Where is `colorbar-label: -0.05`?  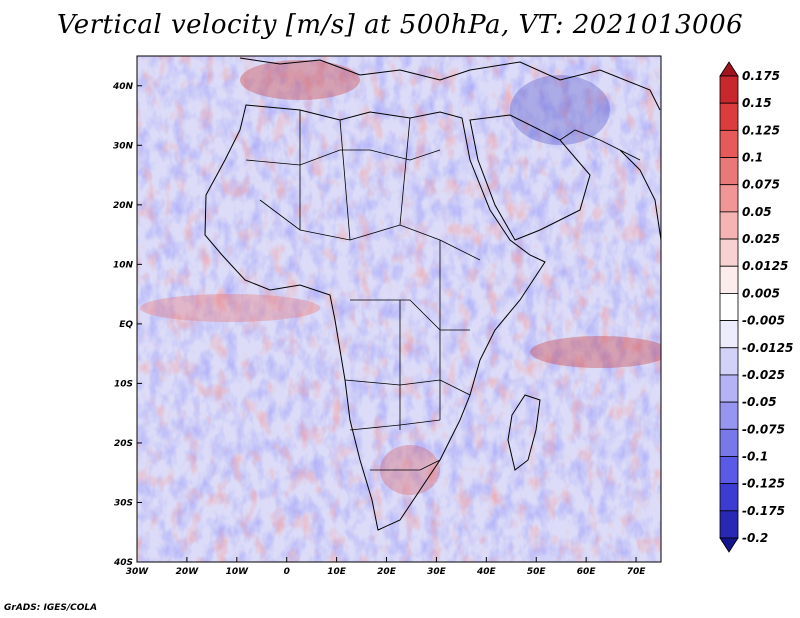
colorbar-label: -0.05 is located at coordinates (759, 402).